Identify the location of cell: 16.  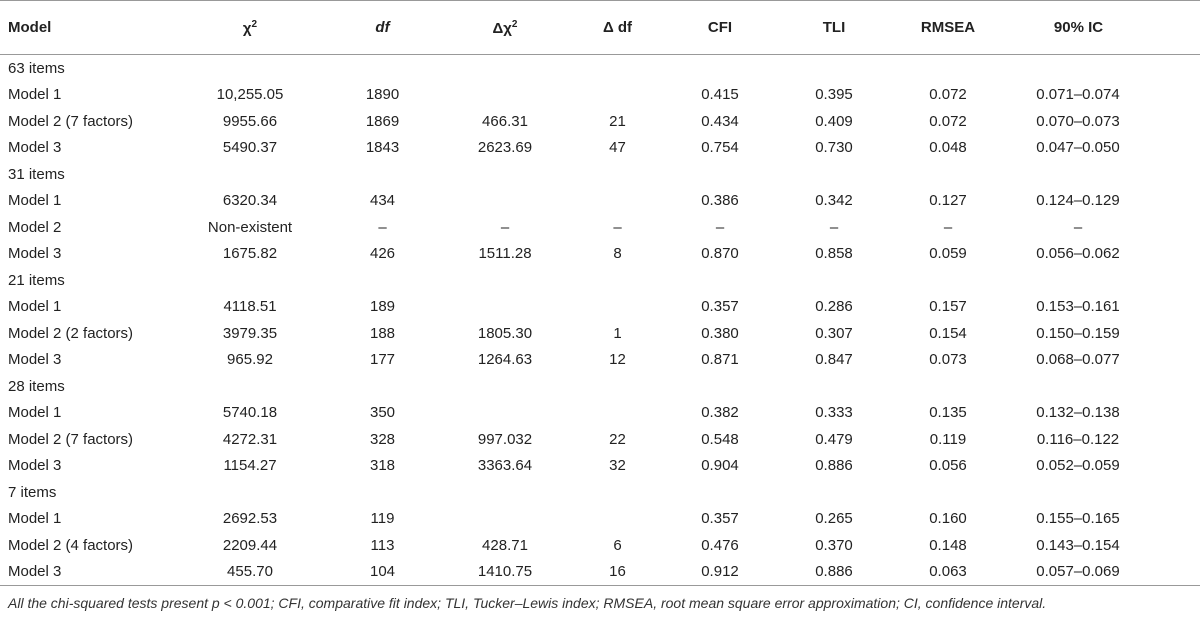
(617, 572).